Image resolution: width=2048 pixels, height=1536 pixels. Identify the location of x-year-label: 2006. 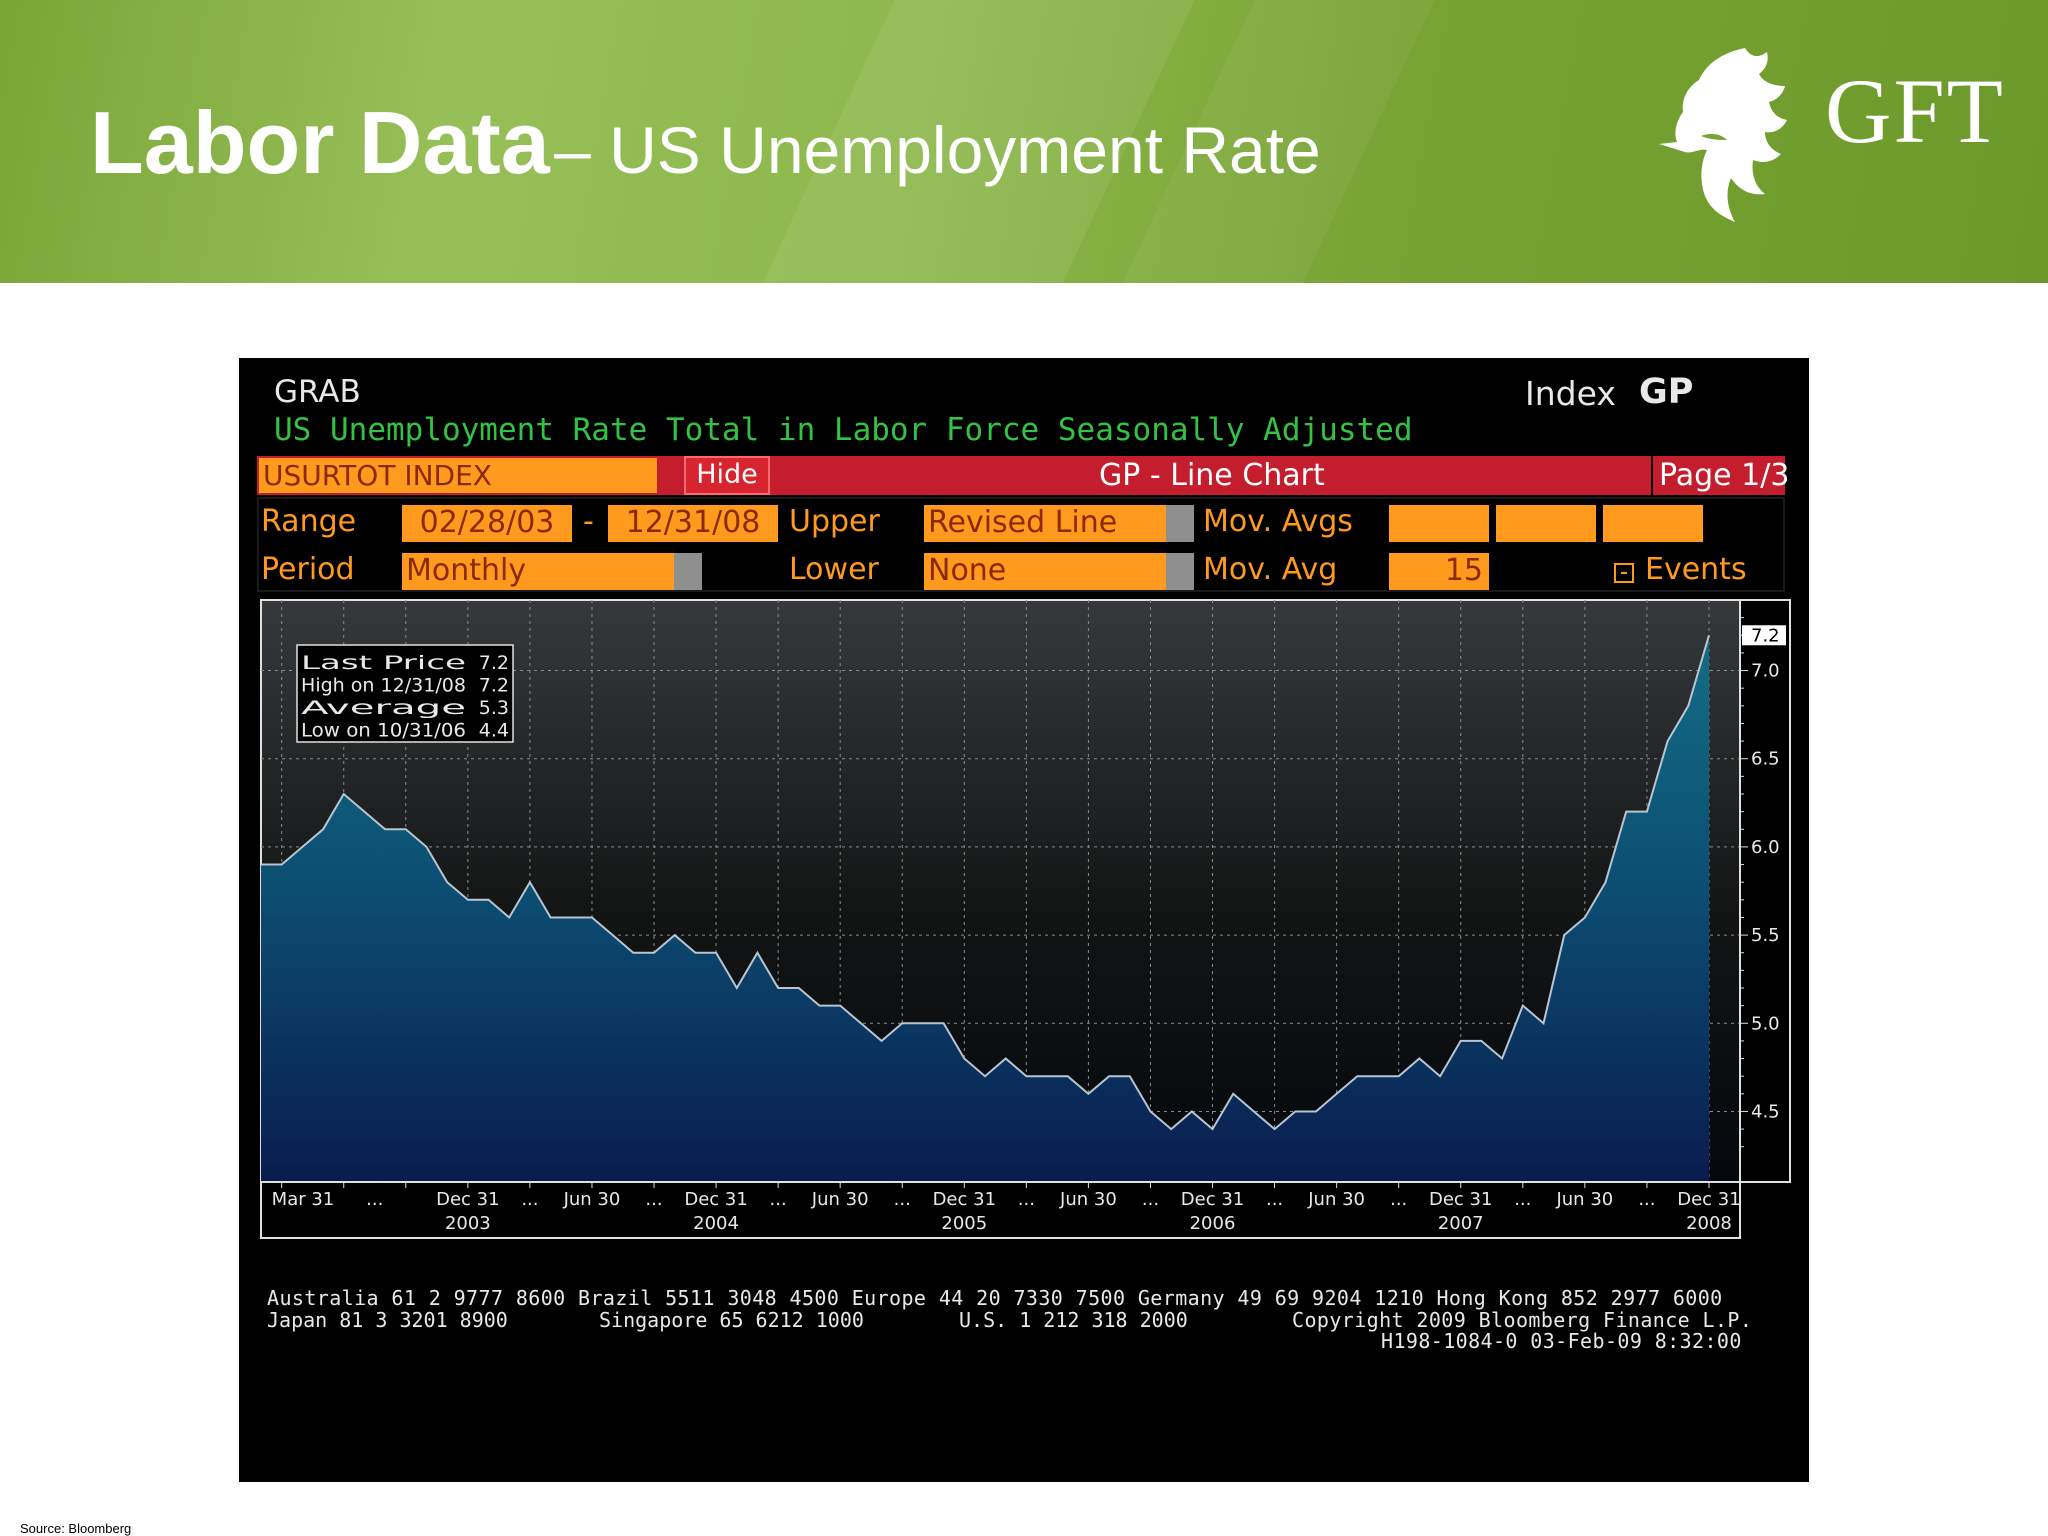
(1213, 1223).